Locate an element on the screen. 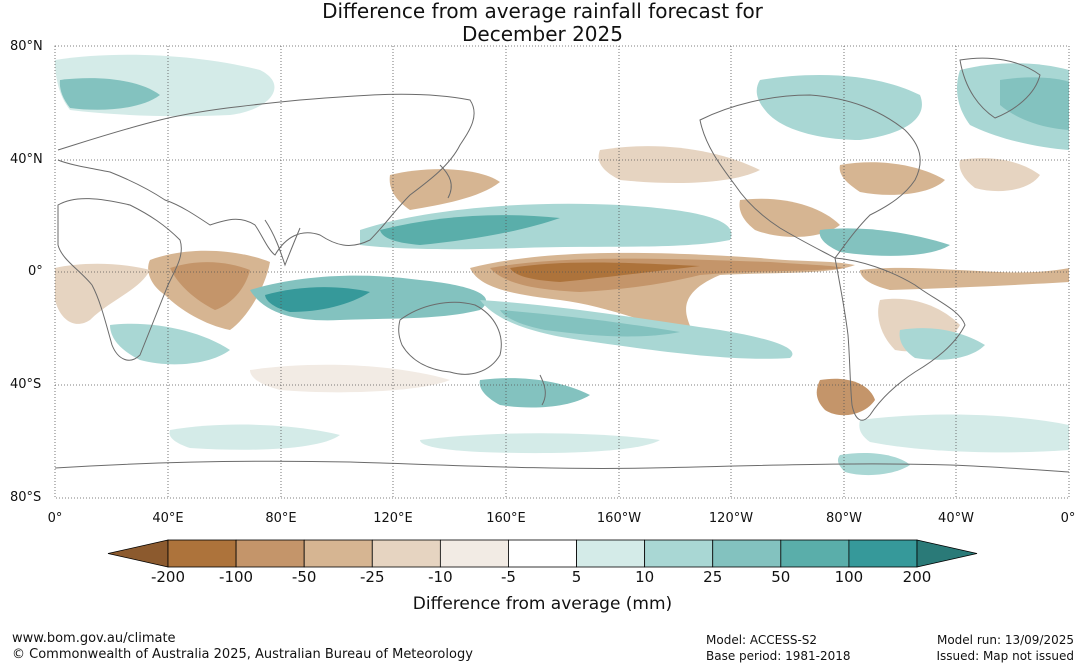  colorbar-tick-label: 50 is located at coordinates (781, 577).